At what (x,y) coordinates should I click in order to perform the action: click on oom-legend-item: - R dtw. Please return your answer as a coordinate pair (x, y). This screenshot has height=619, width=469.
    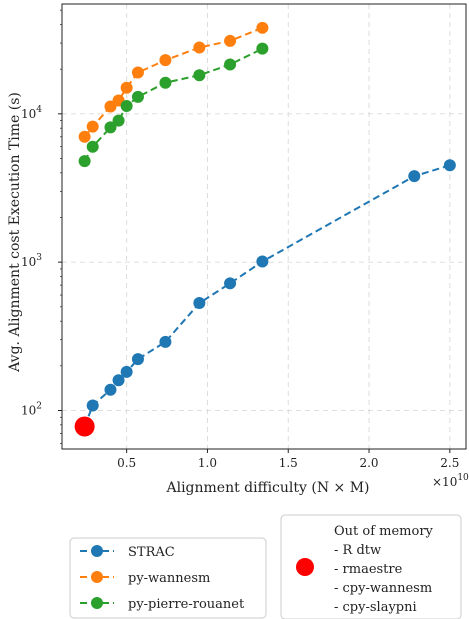
    Looking at the image, I should click on (357, 550).